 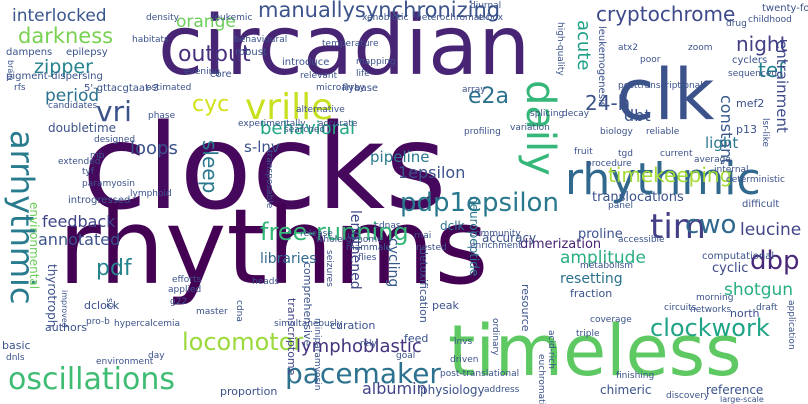 What do you see at coordinates (29, 52) in the screenshot?
I see `cloud-word: dampens` at bounding box center [29, 52].